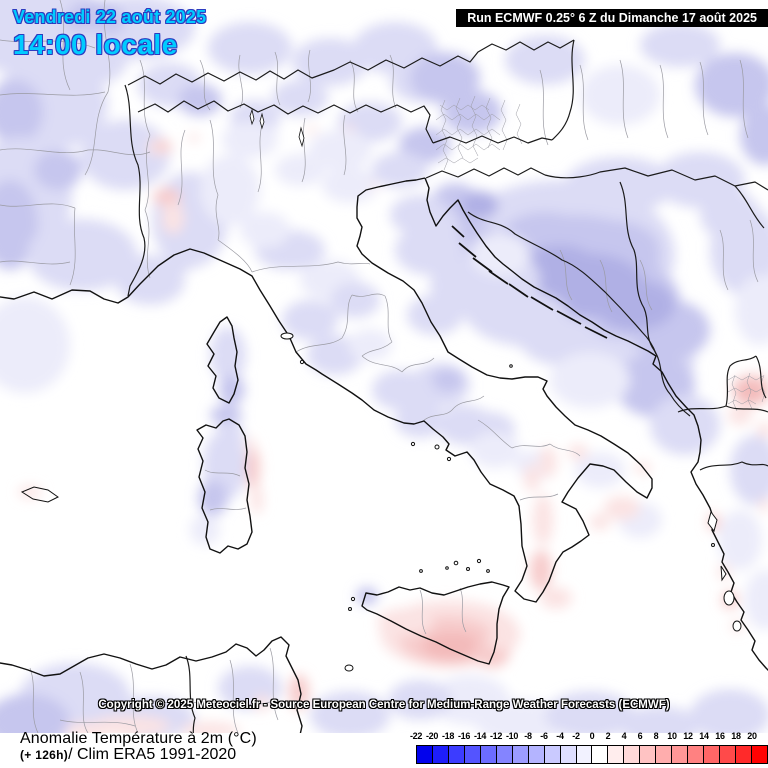  What do you see at coordinates (95, 44) in the screenshot?
I see `valid-time: 14:00 locale` at bounding box center [95, 44].